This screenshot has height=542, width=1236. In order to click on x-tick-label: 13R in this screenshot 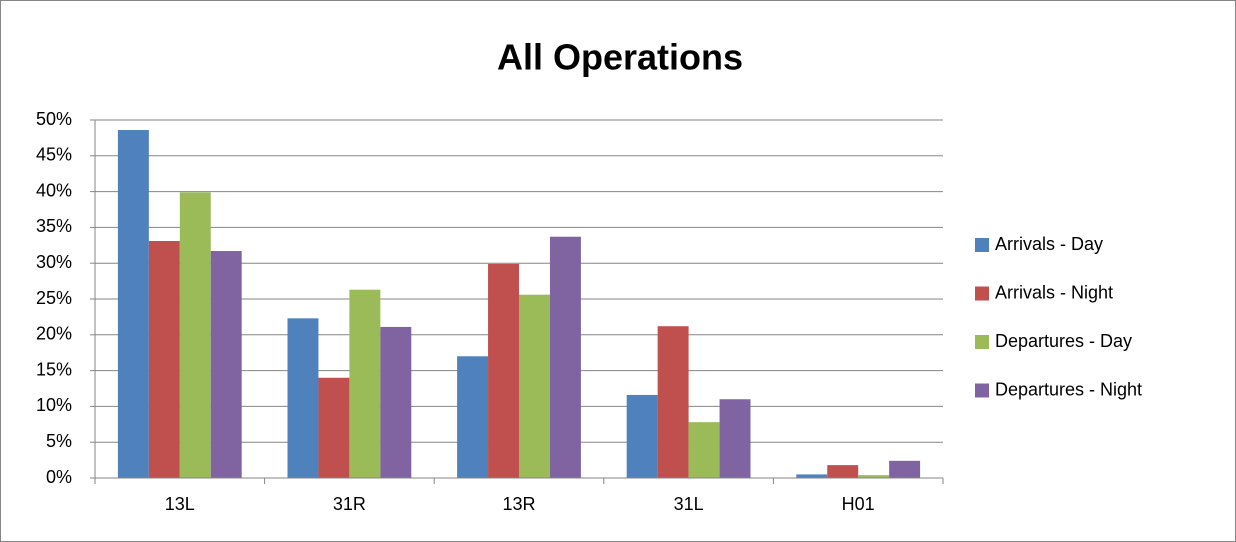, I will do `click(518, 504)`.